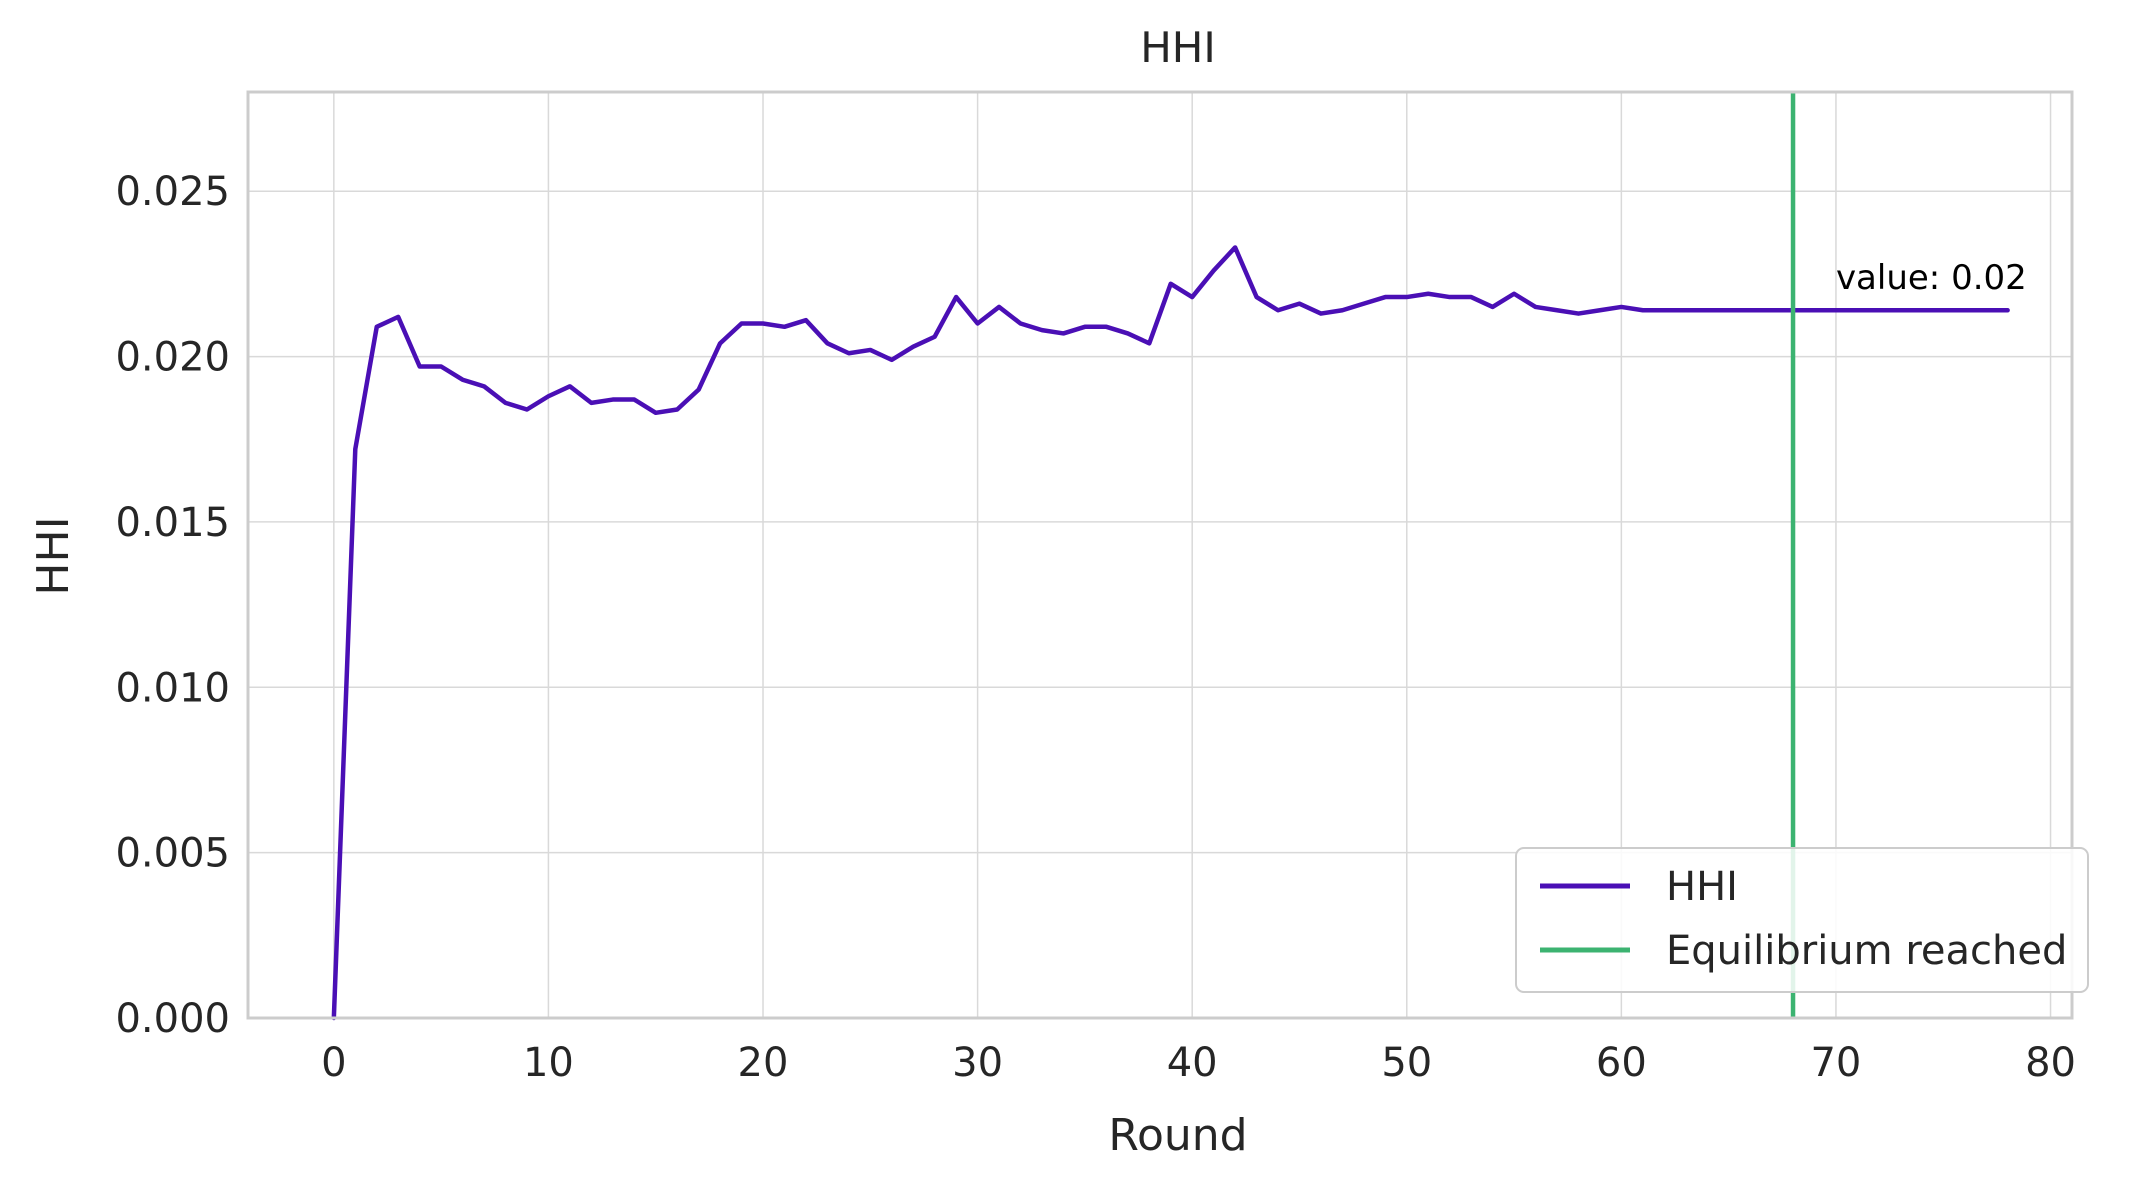  What do you see at coordinates (1406, 1063) in the screenshot?
I see `x-tick-label: 50` at bounding box center [1406, 1063].